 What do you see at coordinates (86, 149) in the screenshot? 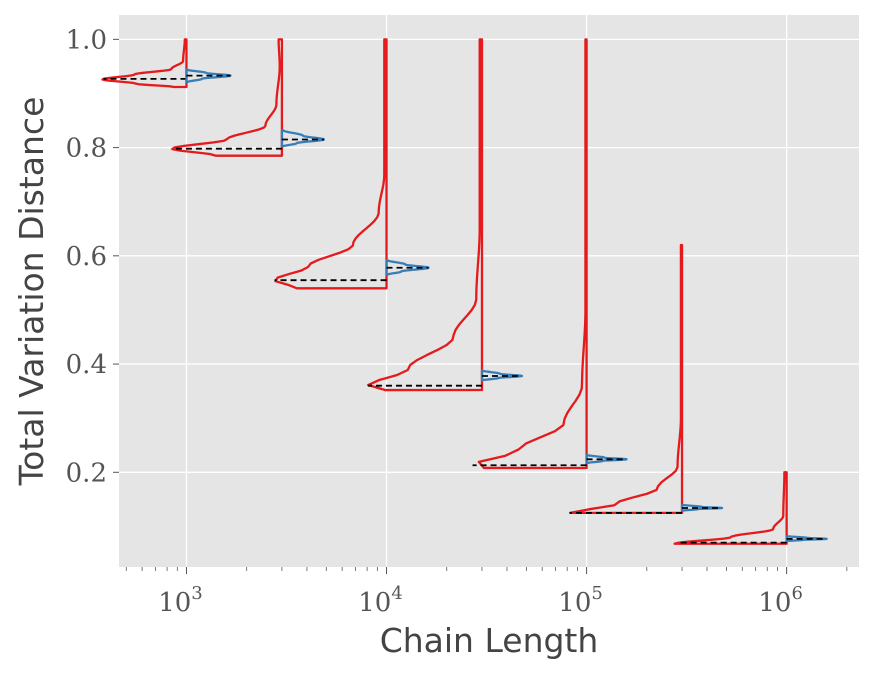
I see `y-tick-label: 0.8` at bounding box center [86, 149].